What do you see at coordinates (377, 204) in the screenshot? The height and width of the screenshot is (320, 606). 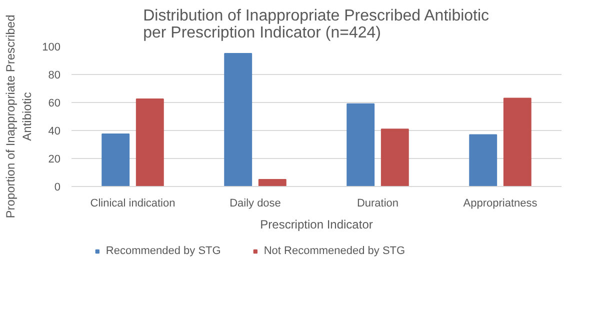 I see `x-tick-label: Duration` at bounding box center [377, 204].